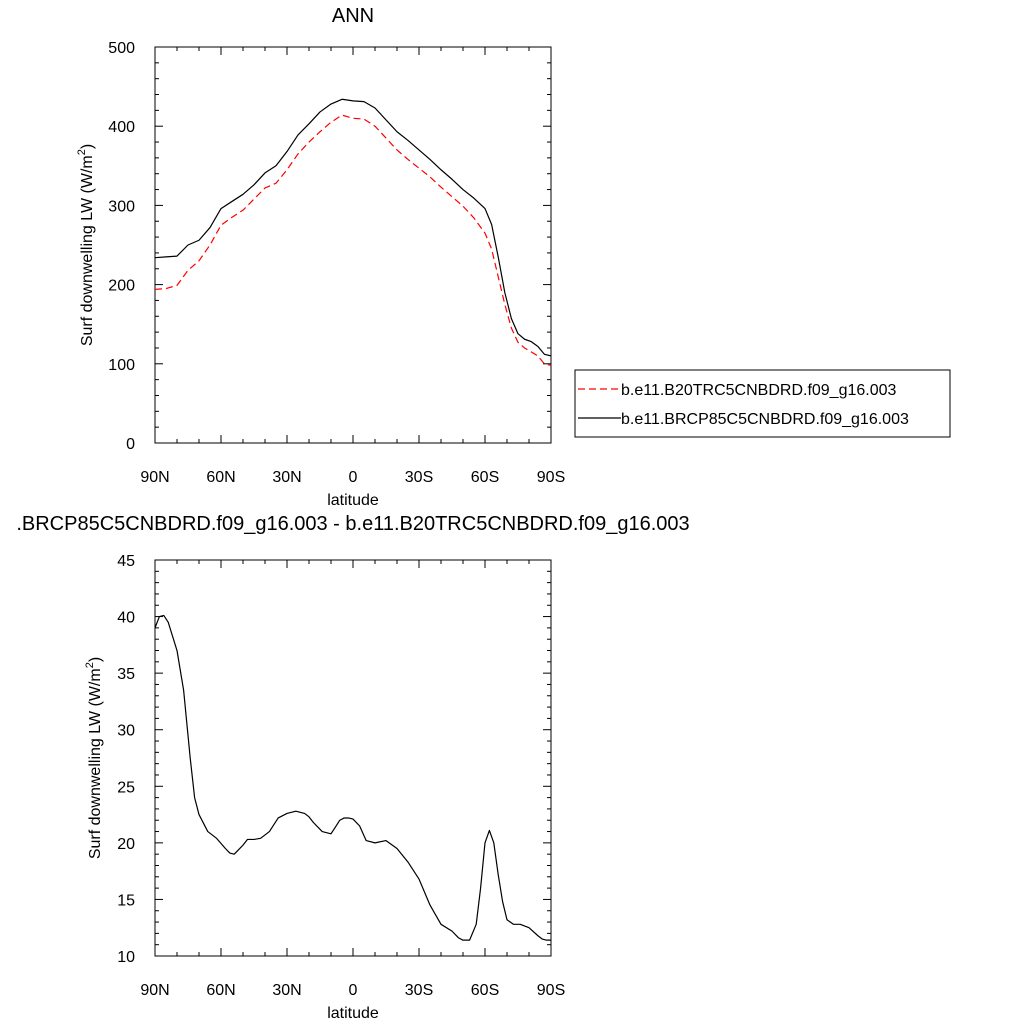 This screenshot has width=1024, height=1029. Describe the element at coordinates (126, 674) in the screenshot. I see `y-tick-label: 35` at that location.